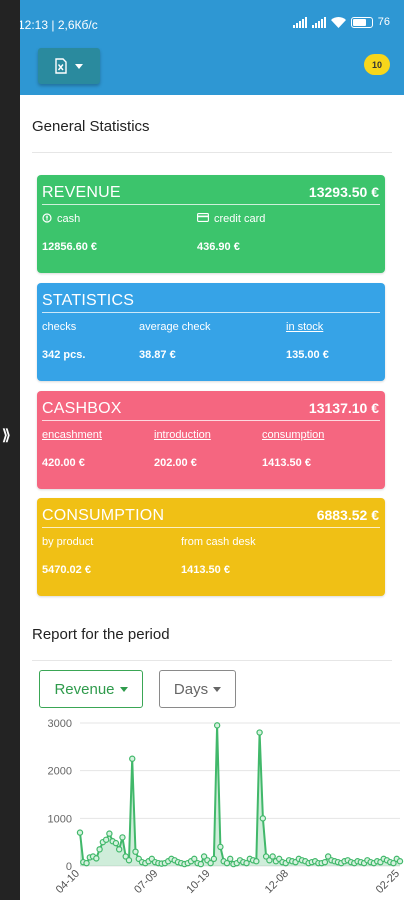 This screenshot has width=404, height=900. Describe the element at coordinates (343, 408) in the screenshot. I see `cashbox-total: 13137.10 €` at that location.